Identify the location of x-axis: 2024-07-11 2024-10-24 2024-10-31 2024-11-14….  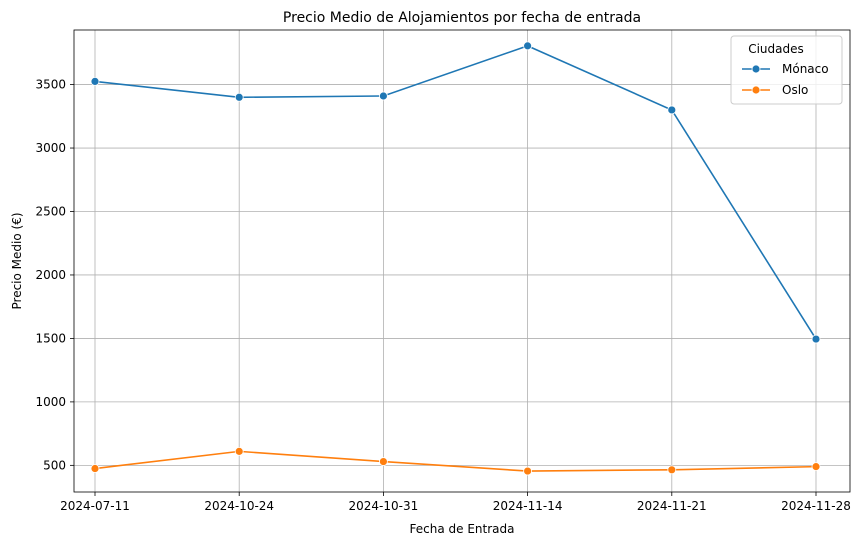
(455, 502).